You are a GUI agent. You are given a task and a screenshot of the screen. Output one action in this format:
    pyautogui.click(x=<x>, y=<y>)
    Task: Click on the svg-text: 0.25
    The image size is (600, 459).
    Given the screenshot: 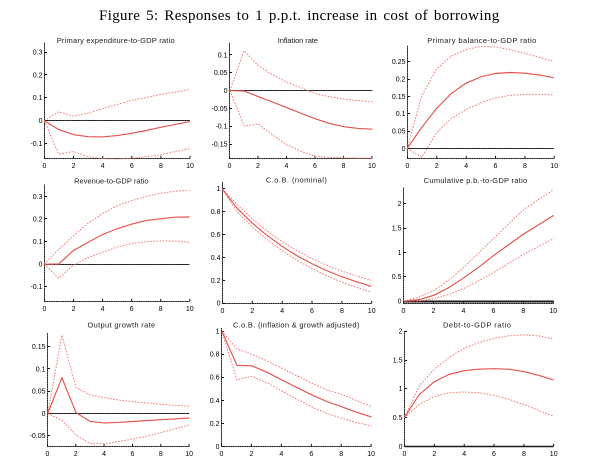 What is the action you would take?
    pyautogui.click(x=399, y=62)
    